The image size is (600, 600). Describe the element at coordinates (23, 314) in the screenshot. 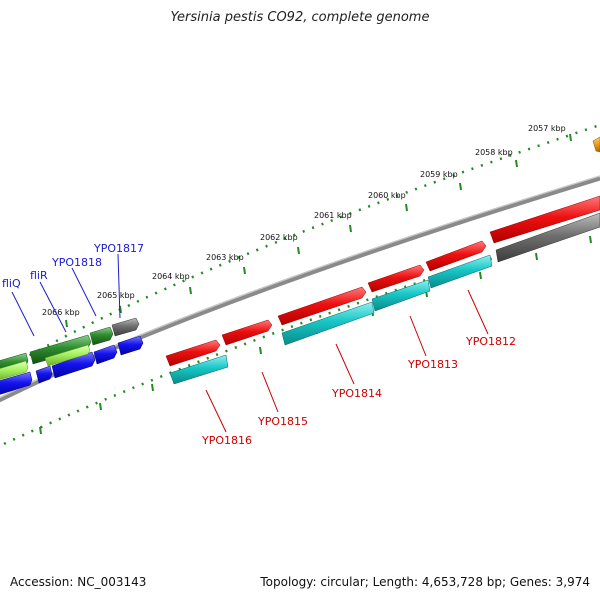

I see `leader-fliq` at that location.